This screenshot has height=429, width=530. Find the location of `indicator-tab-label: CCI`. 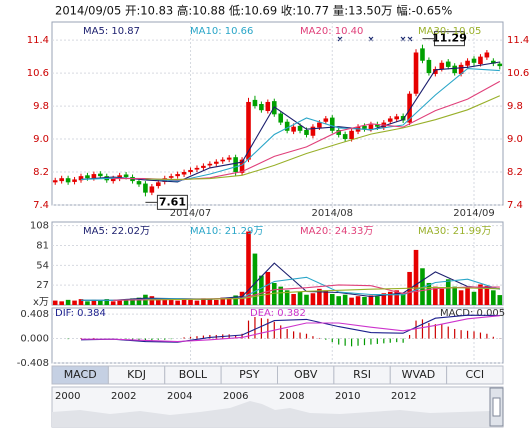

indicator-tab-label: CCI is located at coordinates (475, 374).